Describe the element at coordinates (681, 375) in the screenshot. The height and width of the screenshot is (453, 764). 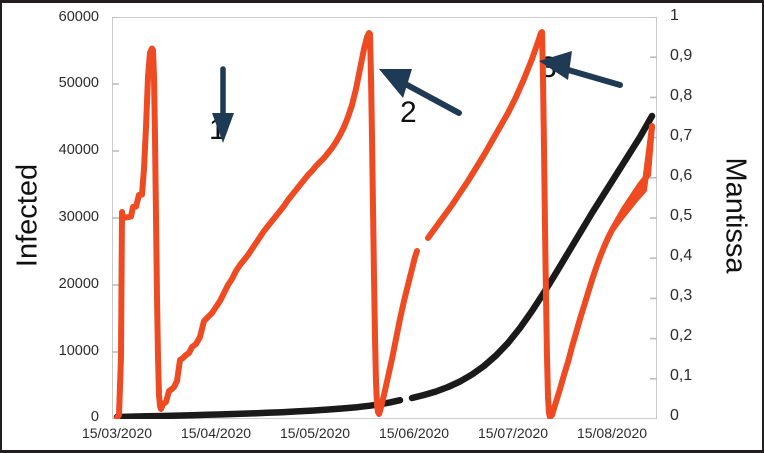
I see `right-tick-label: 0,1` at that location.